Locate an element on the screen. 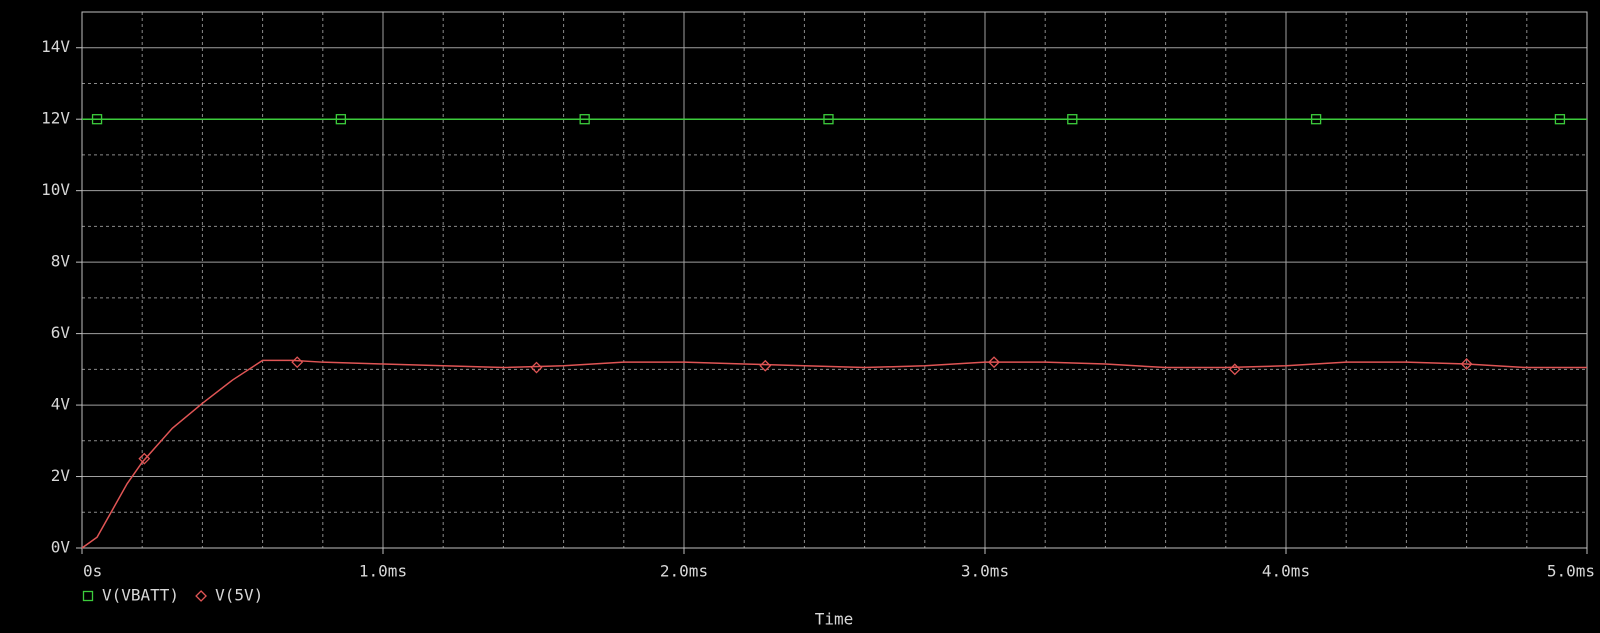  y-tick-label: 12V is located at coordinates (55, 118).